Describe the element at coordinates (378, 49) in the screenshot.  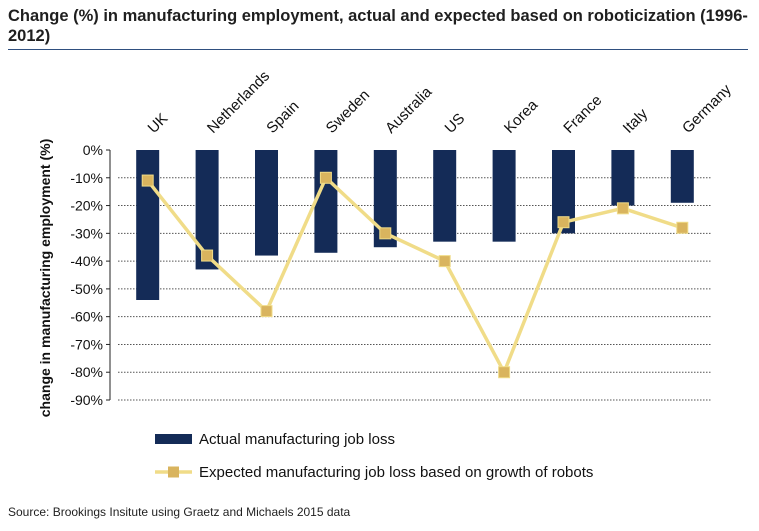
I see `title-divider` at that location.